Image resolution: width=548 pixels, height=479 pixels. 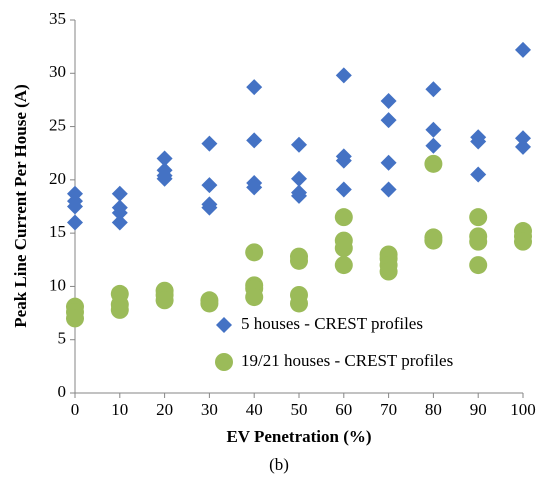 I want to click on x-tick-label: 10, so click(x=119, y=409).